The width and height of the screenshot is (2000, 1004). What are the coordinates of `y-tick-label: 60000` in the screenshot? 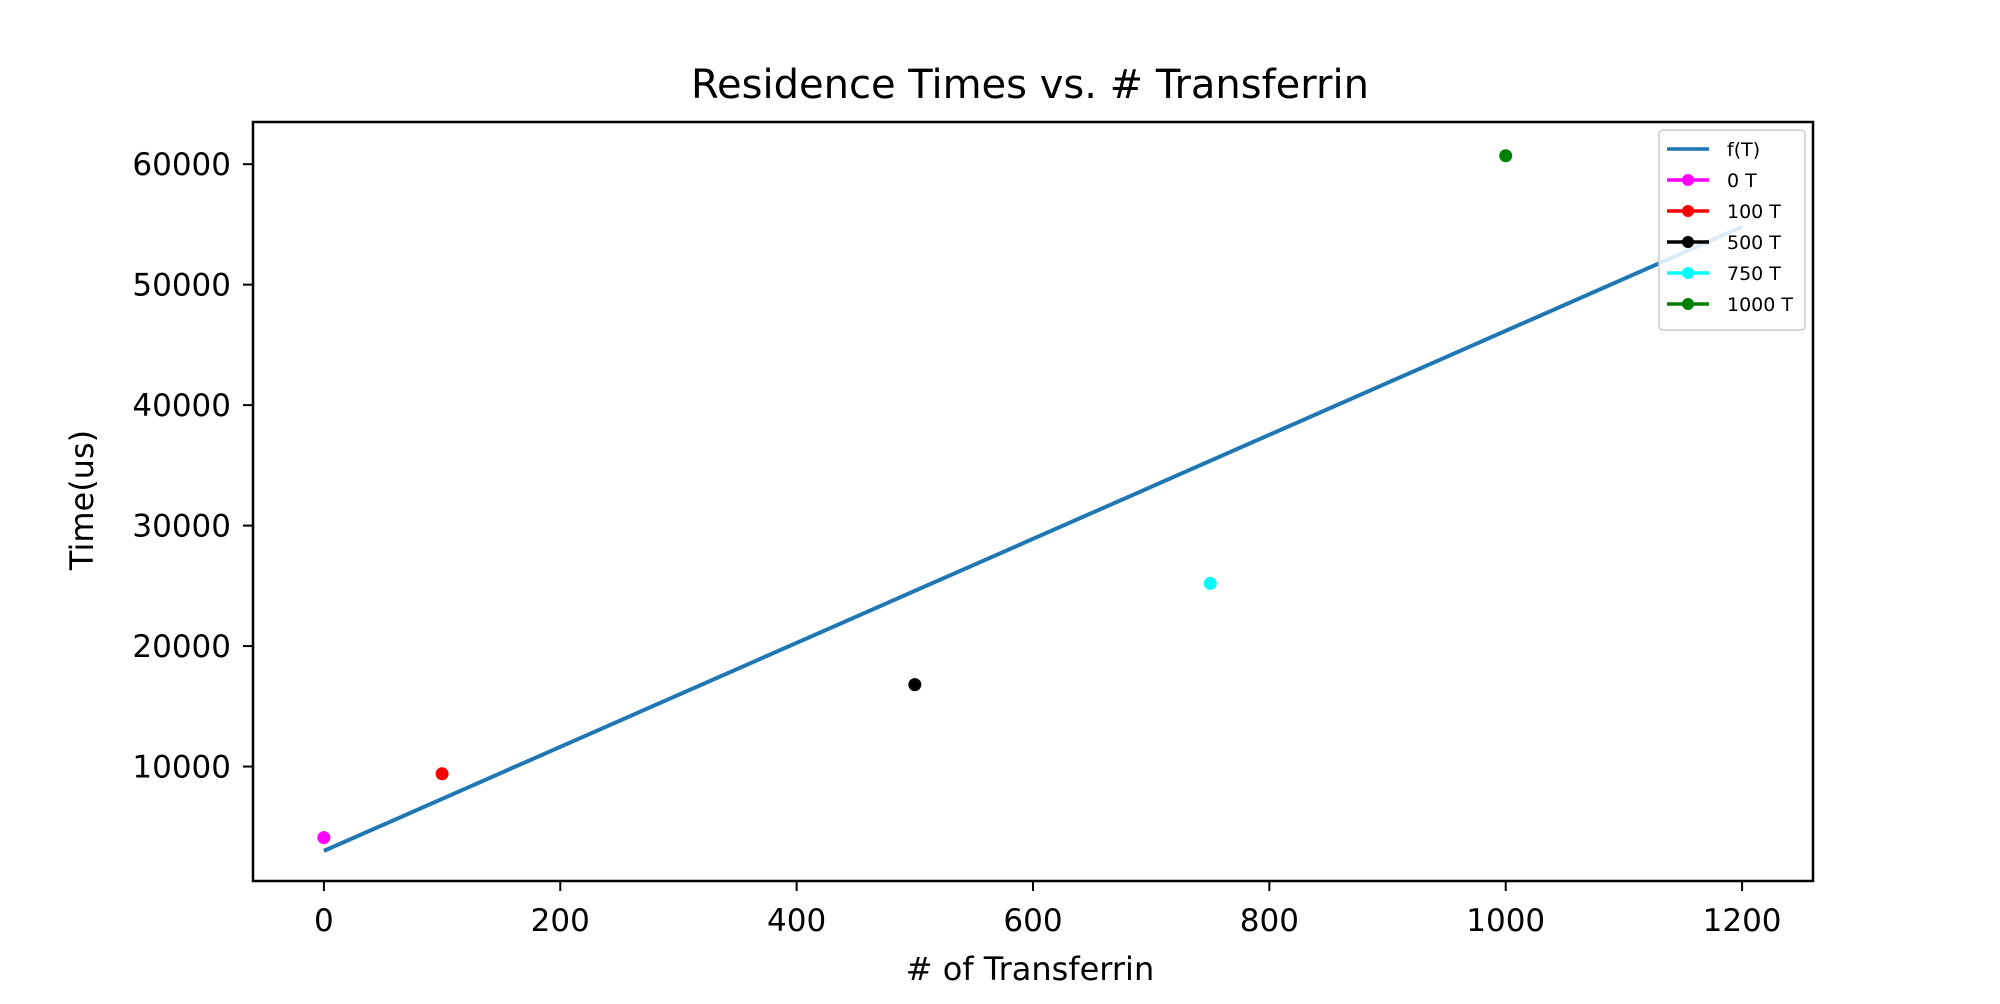 It's located at (181, 165).